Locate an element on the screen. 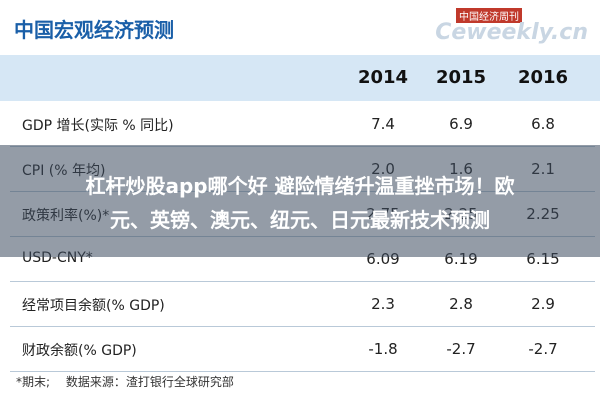 The image size is (600, 400). cell: 2.9 is located at coordinates (543, 303).